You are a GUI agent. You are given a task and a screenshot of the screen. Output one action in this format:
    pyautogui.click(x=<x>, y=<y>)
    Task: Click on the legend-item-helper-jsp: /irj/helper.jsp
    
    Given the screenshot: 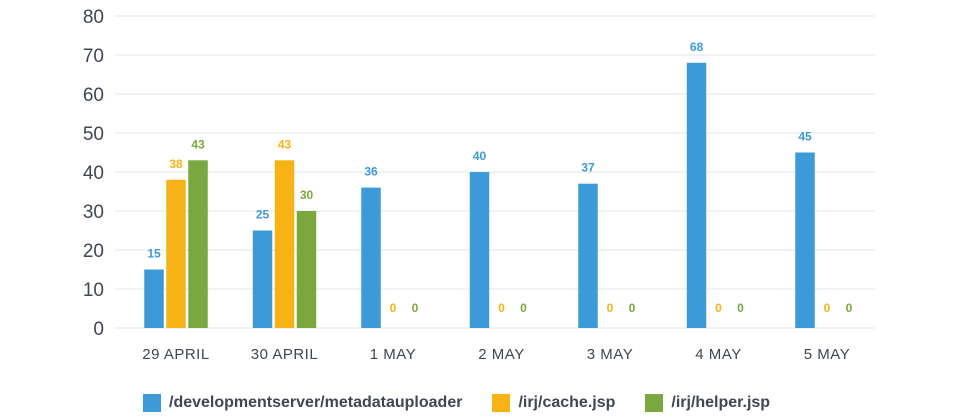 What is the action you would take?
    pyautogui.click(x=707, y=403)
    